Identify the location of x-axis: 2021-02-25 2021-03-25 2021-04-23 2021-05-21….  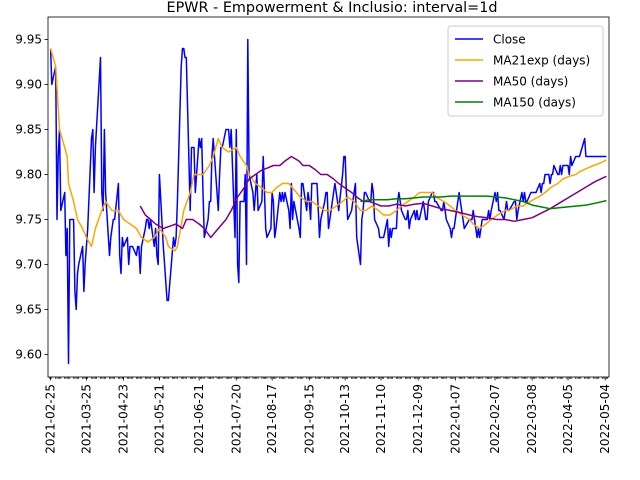
(328, 415).